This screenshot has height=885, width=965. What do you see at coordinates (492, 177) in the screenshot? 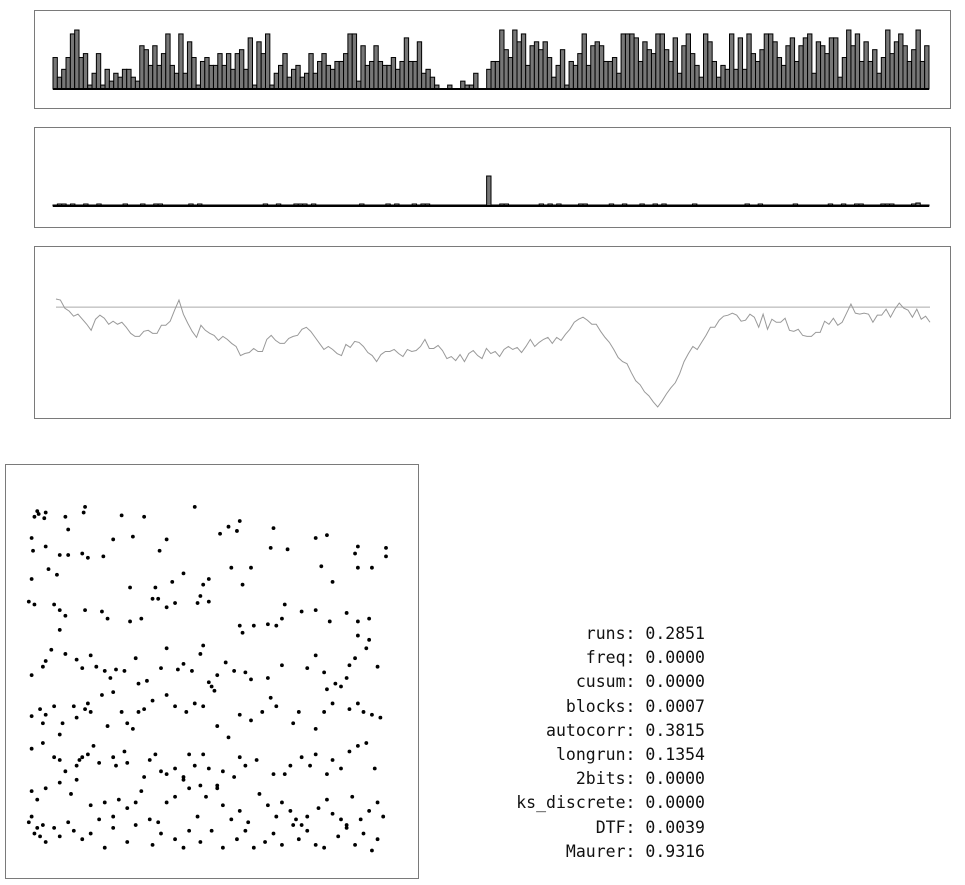
I see `histogram-2-panel` at bounding box center [492, 177].